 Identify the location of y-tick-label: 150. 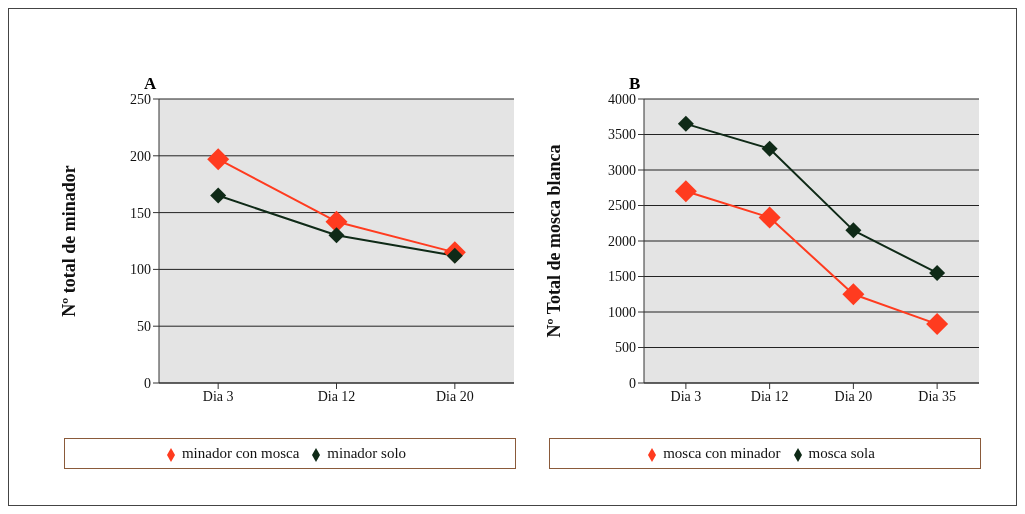
(140, 213).